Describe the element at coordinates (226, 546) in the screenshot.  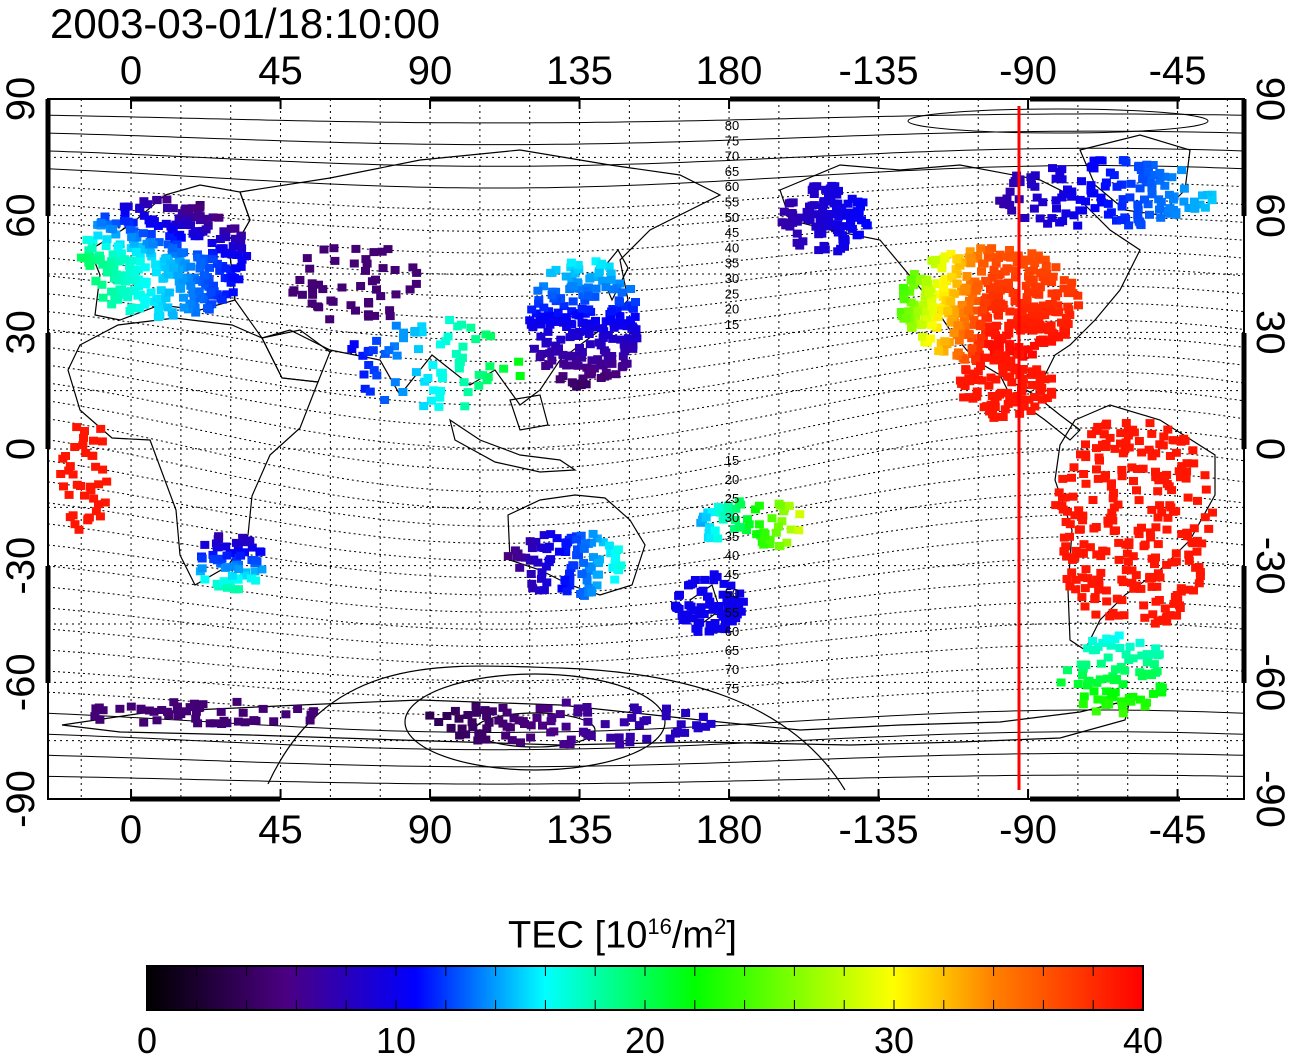
I see `tec-cell-south-africa` at that location.